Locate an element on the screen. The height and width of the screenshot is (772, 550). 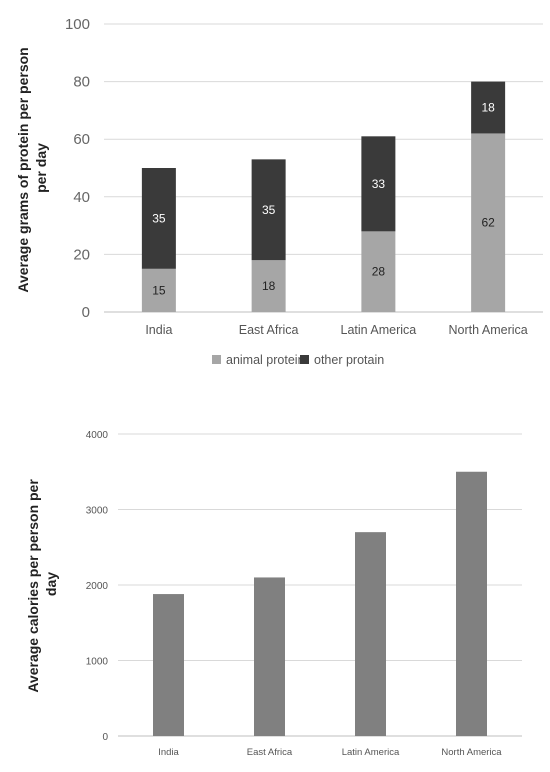
data-label: 15 is located at coordinates (159, 290).